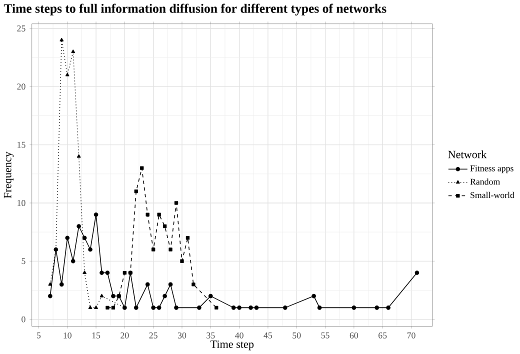 The height and width of the screenshot is (354, 520). I want to click on y-tick-label: 10, so click(22, 203).